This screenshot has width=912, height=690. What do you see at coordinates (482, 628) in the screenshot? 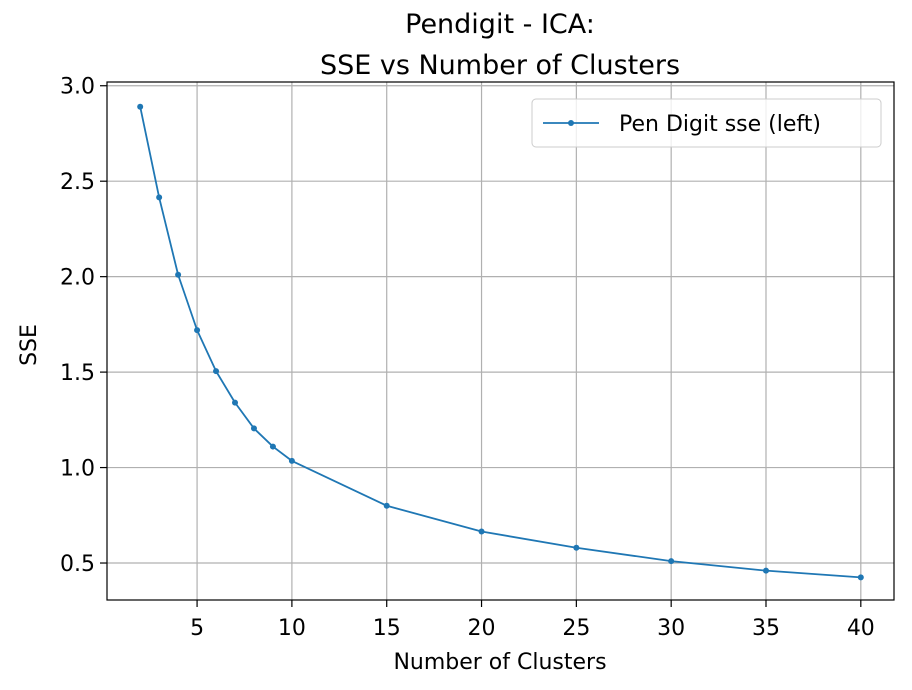
I see `x-tick-label: 20` at bounding box center [482, 628].